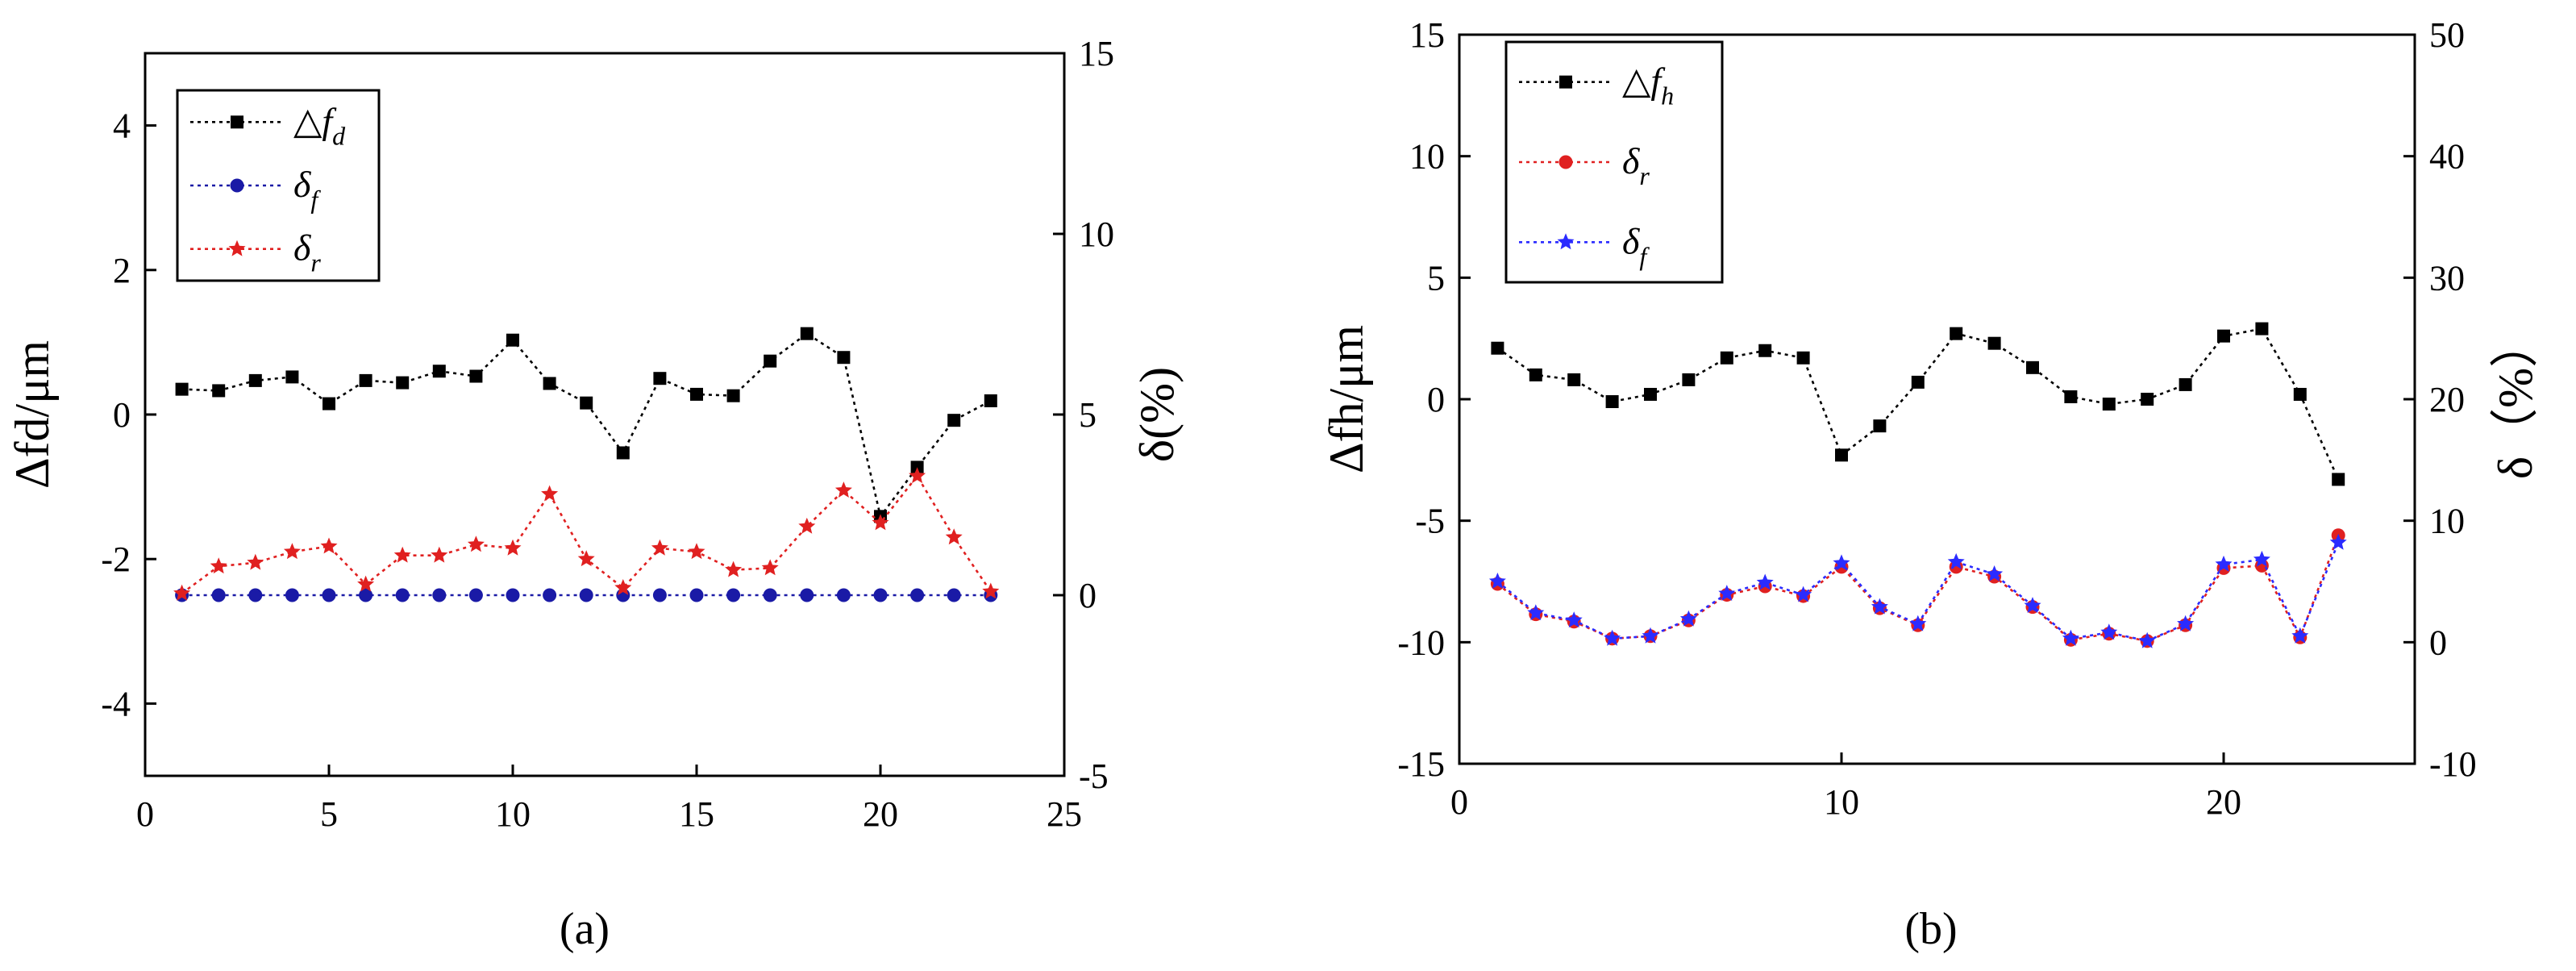 The height and width of the screenshot is (971, 2576). Describe the element at coordinates (697, 814) in the screenshot. I see `x-tick-label: 15` at that location.